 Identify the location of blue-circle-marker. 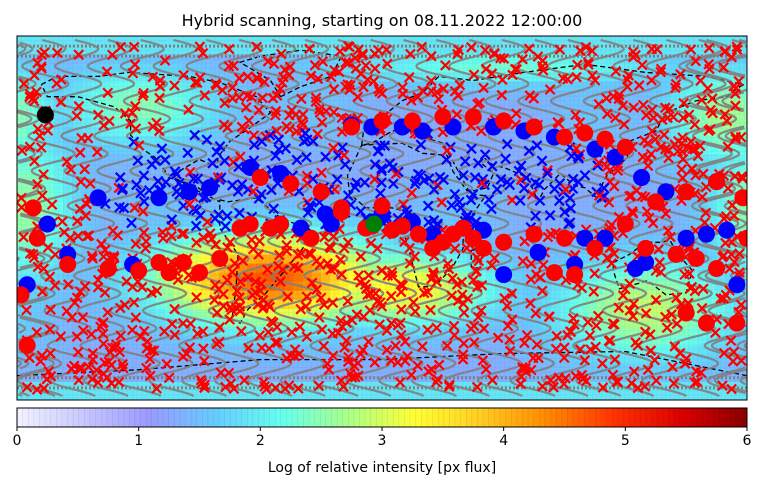
(686, 238).